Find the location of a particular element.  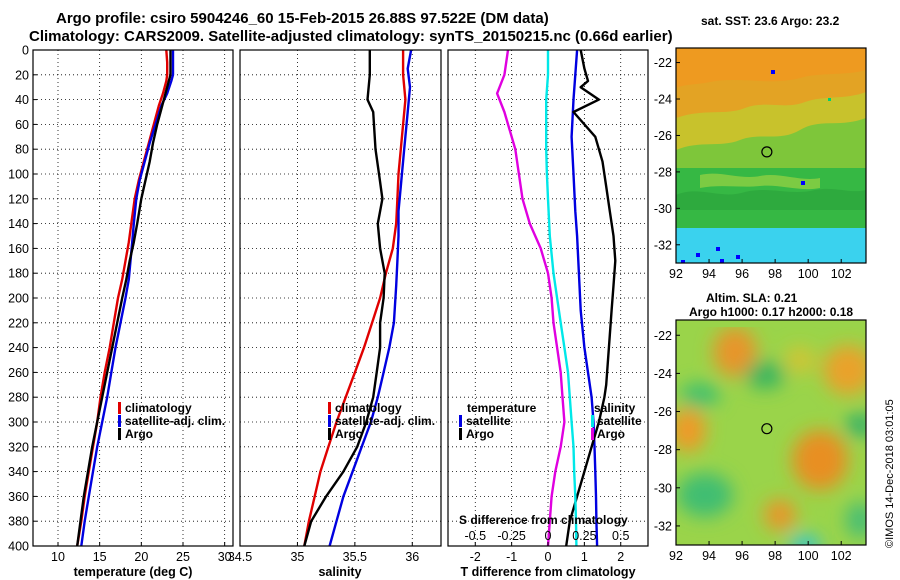

y-tick-label: 320 is located at coordinates (18, 447).